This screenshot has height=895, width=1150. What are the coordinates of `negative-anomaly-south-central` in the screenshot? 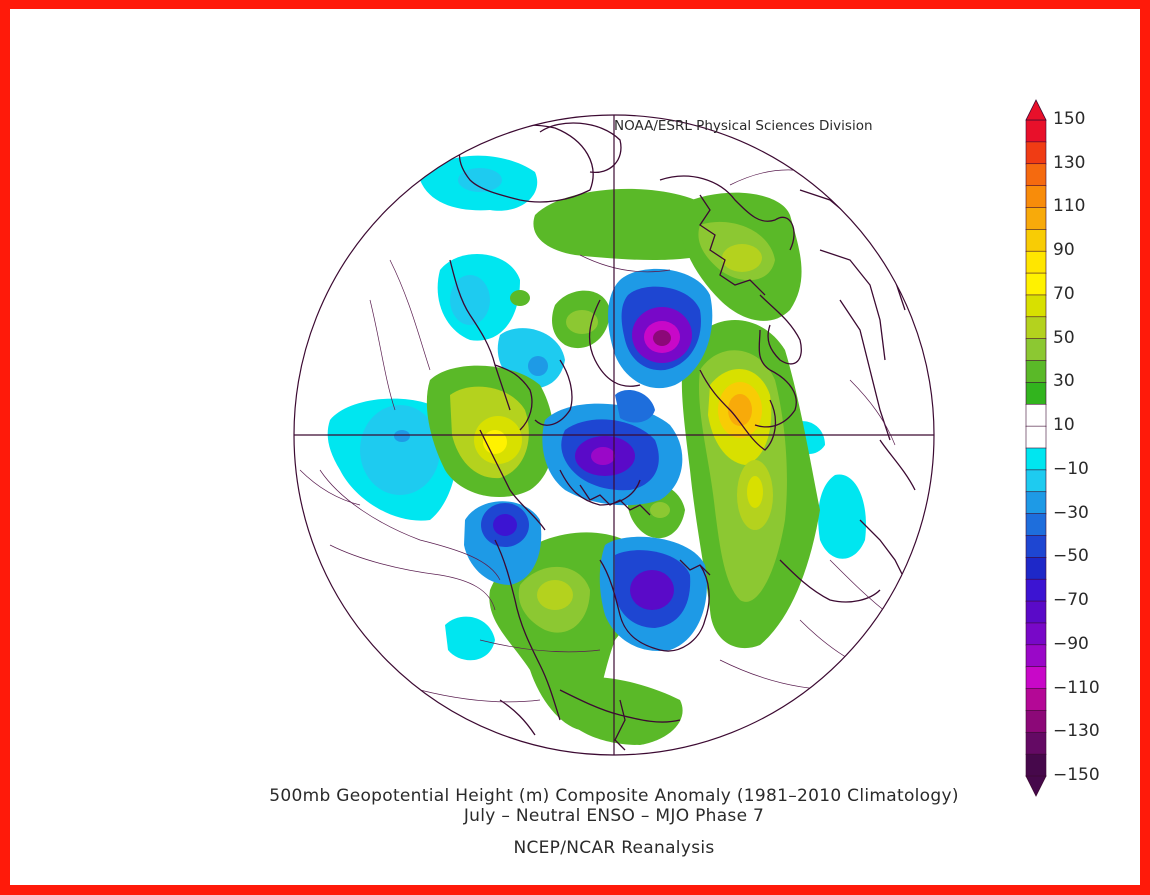 It's located at (653, 593).